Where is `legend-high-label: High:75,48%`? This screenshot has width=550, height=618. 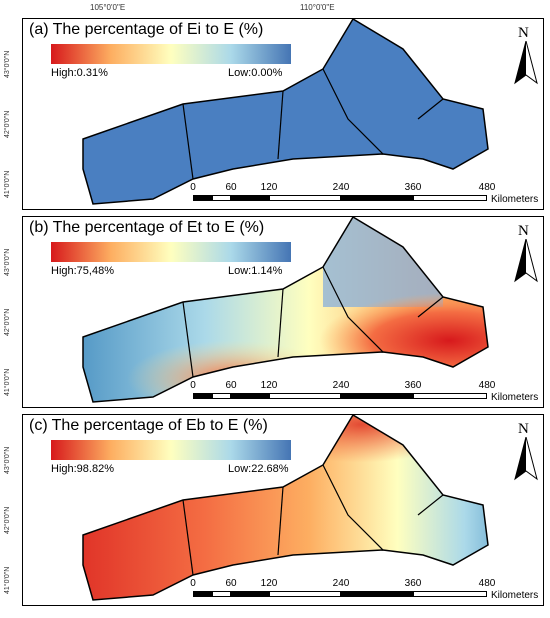
legend-high-label: High:75,48% is located at coordinates (82, 271).